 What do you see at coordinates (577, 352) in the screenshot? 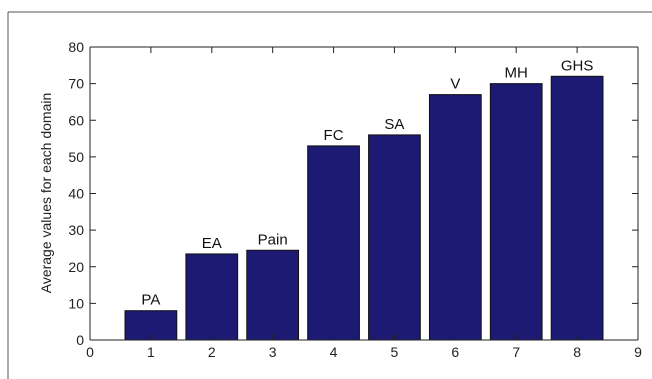
I see `x-tick-label: 8` at bounding box center [577, 352].